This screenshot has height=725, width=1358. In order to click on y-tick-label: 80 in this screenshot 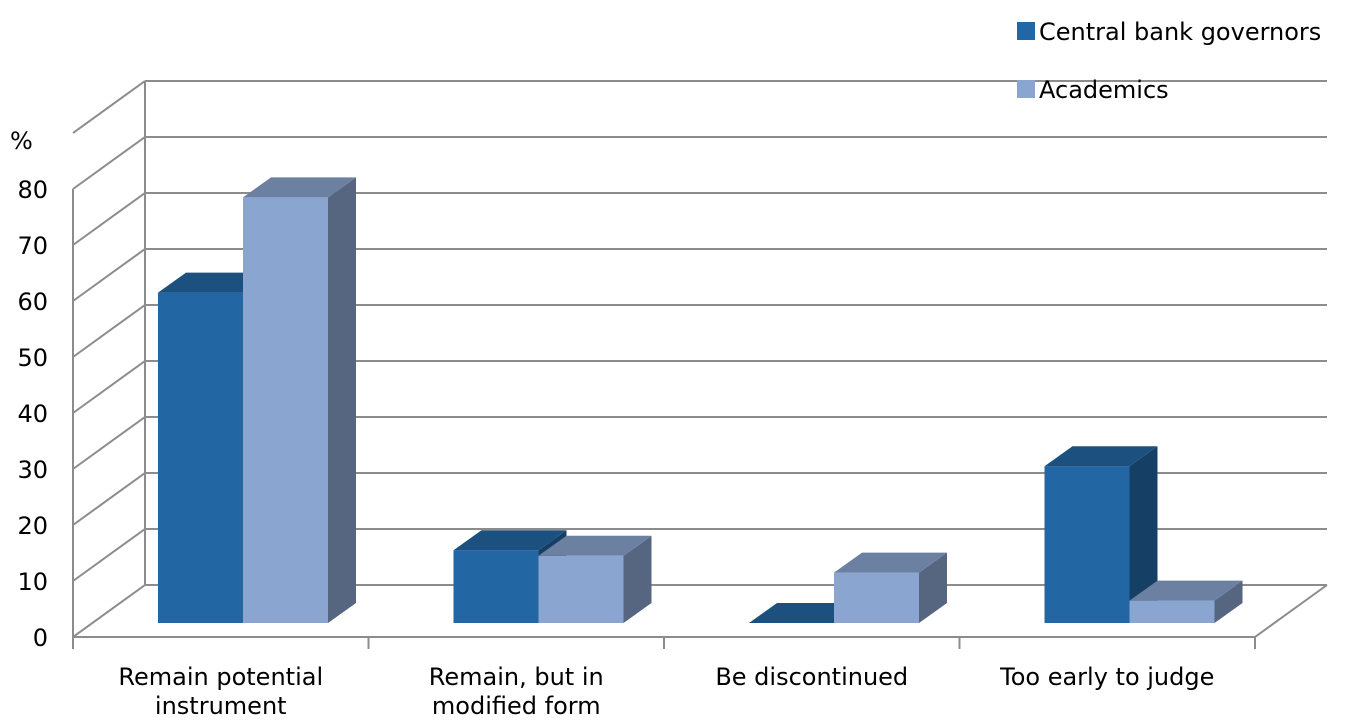, I will do `click(32, 190)`.